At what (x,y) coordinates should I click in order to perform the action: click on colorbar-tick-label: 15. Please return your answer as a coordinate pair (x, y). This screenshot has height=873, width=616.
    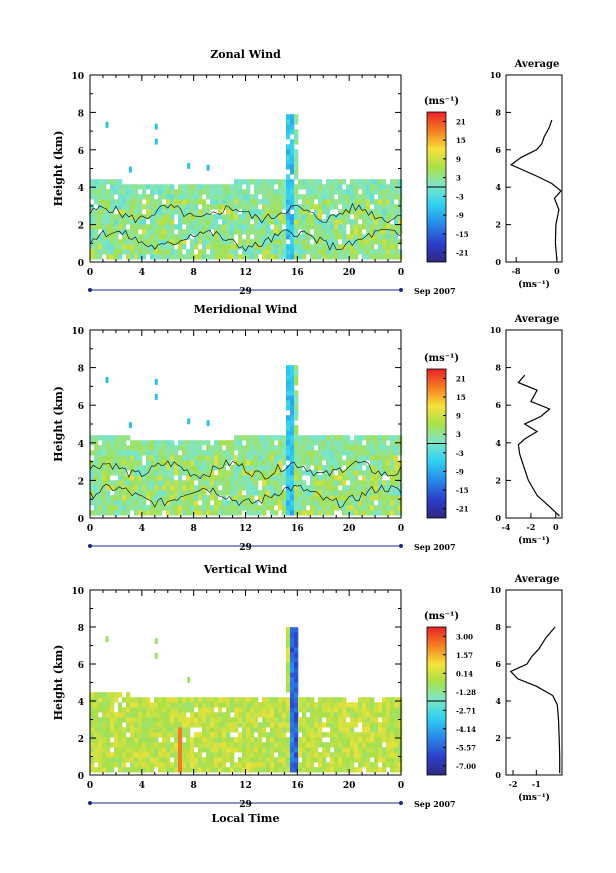
    Looking at the image, I should click on (461, 397).